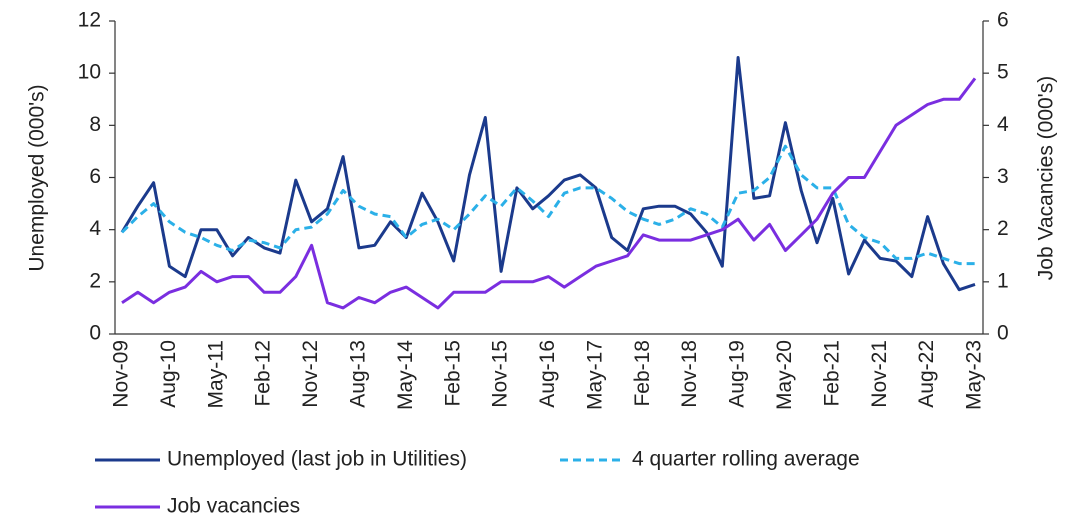 This screenshot has height=521, width=1078. I want to click on x-tick-label: Nov-12, so click(310, 374).